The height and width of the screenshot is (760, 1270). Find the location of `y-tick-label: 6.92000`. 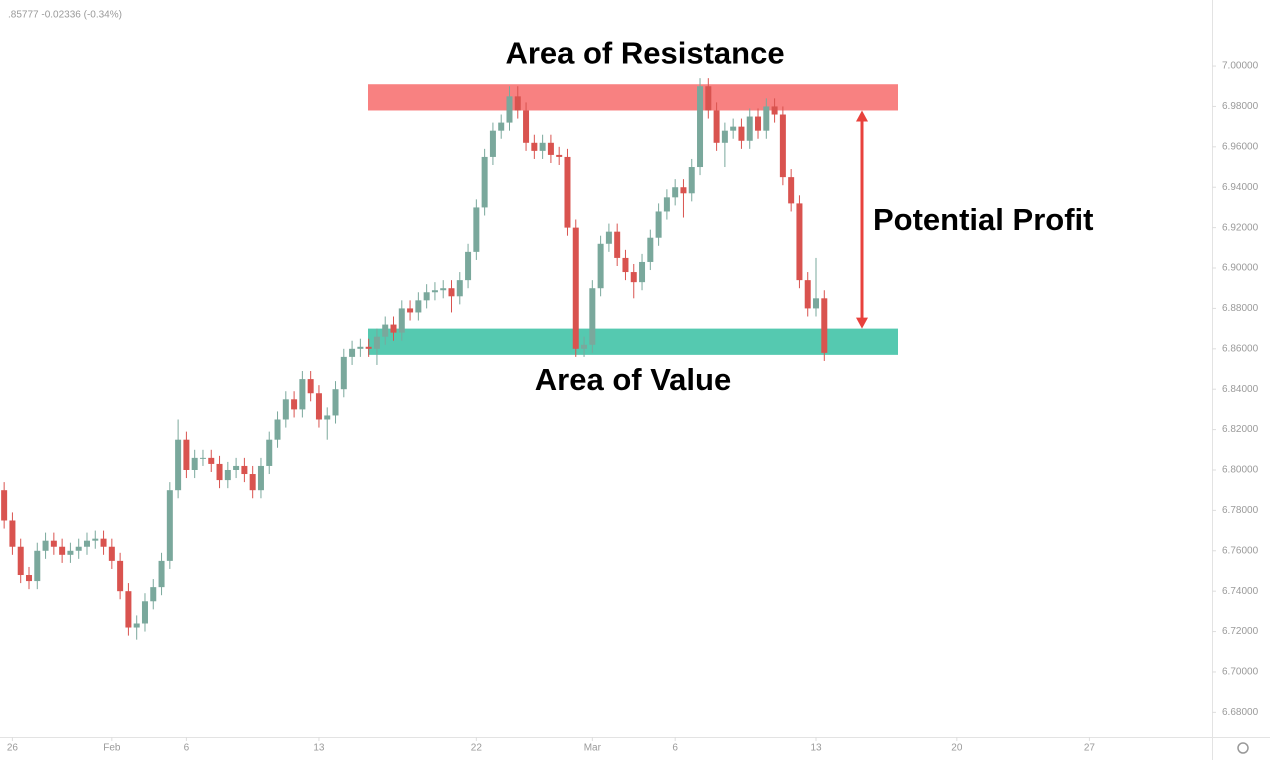

y-tick-label: 6.92000 is located at coordinates (1240, 227).